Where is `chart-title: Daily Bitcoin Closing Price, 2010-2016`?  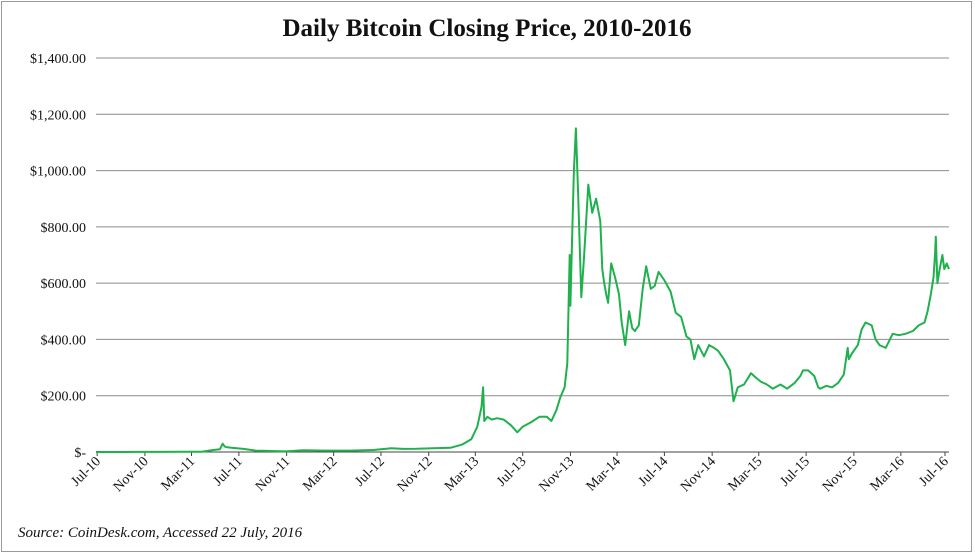
chart-title: Daily Bitcoin Closing Price, 2010-2016 is located at coordinates (487, 28).